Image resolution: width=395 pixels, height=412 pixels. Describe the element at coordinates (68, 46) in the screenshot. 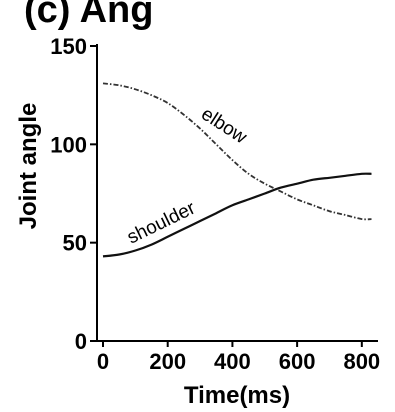

I see `y-tick-label: 150` at that location.